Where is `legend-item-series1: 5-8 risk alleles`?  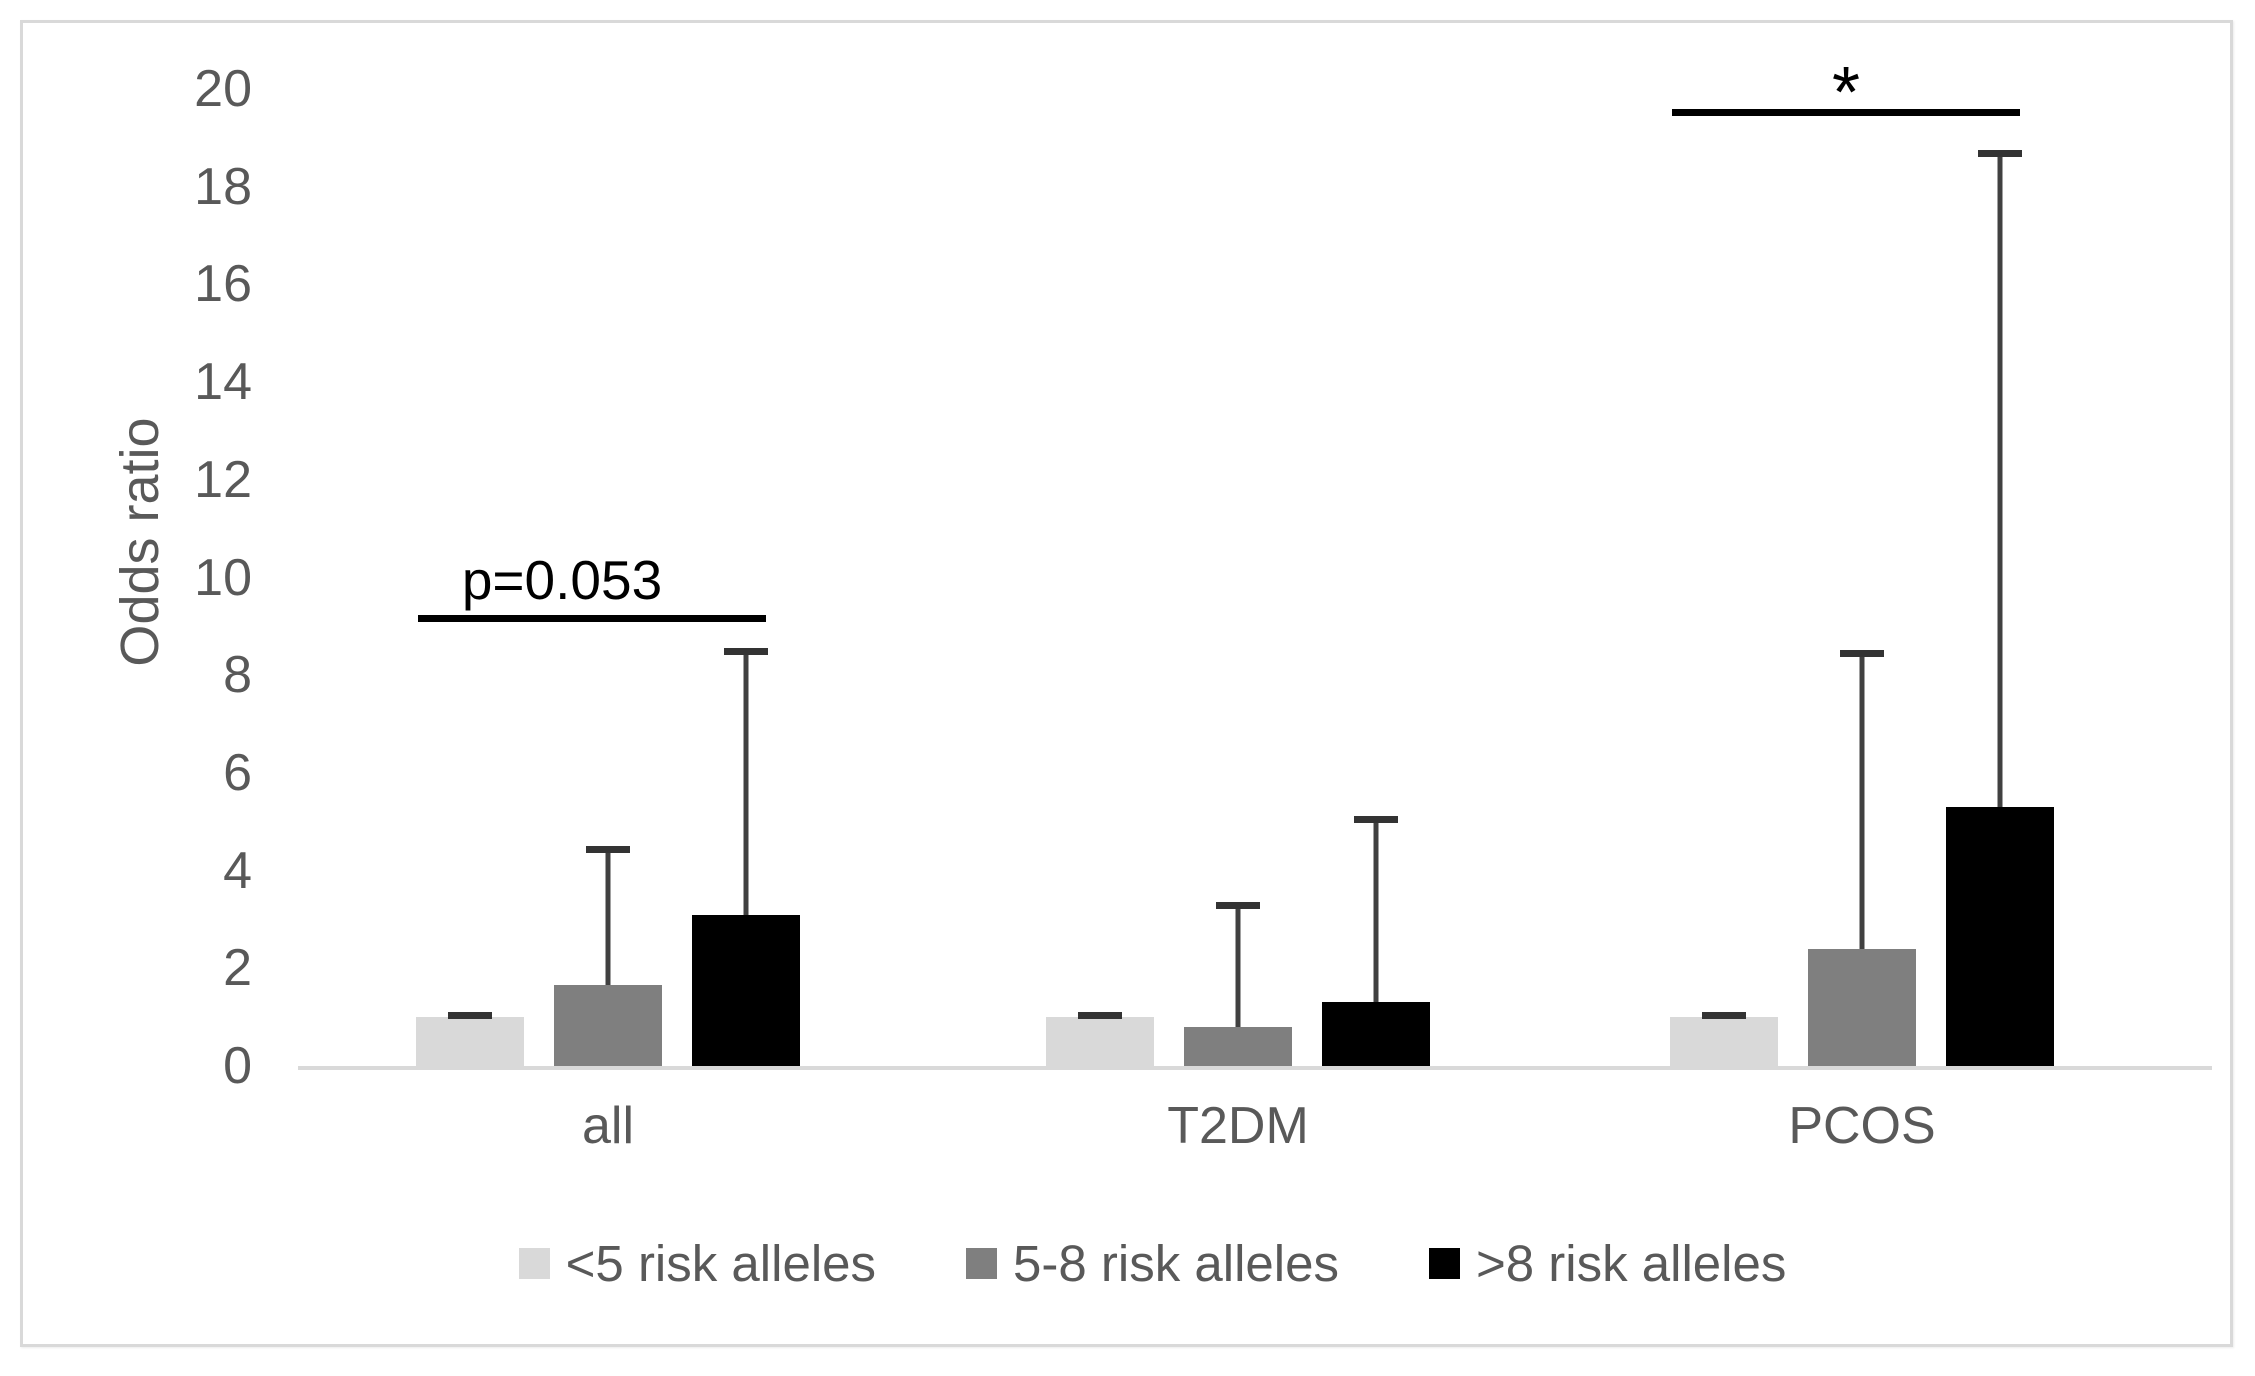
legend-item-series1: 5-8 risk alleles is located at coordinates (1152, 1263).